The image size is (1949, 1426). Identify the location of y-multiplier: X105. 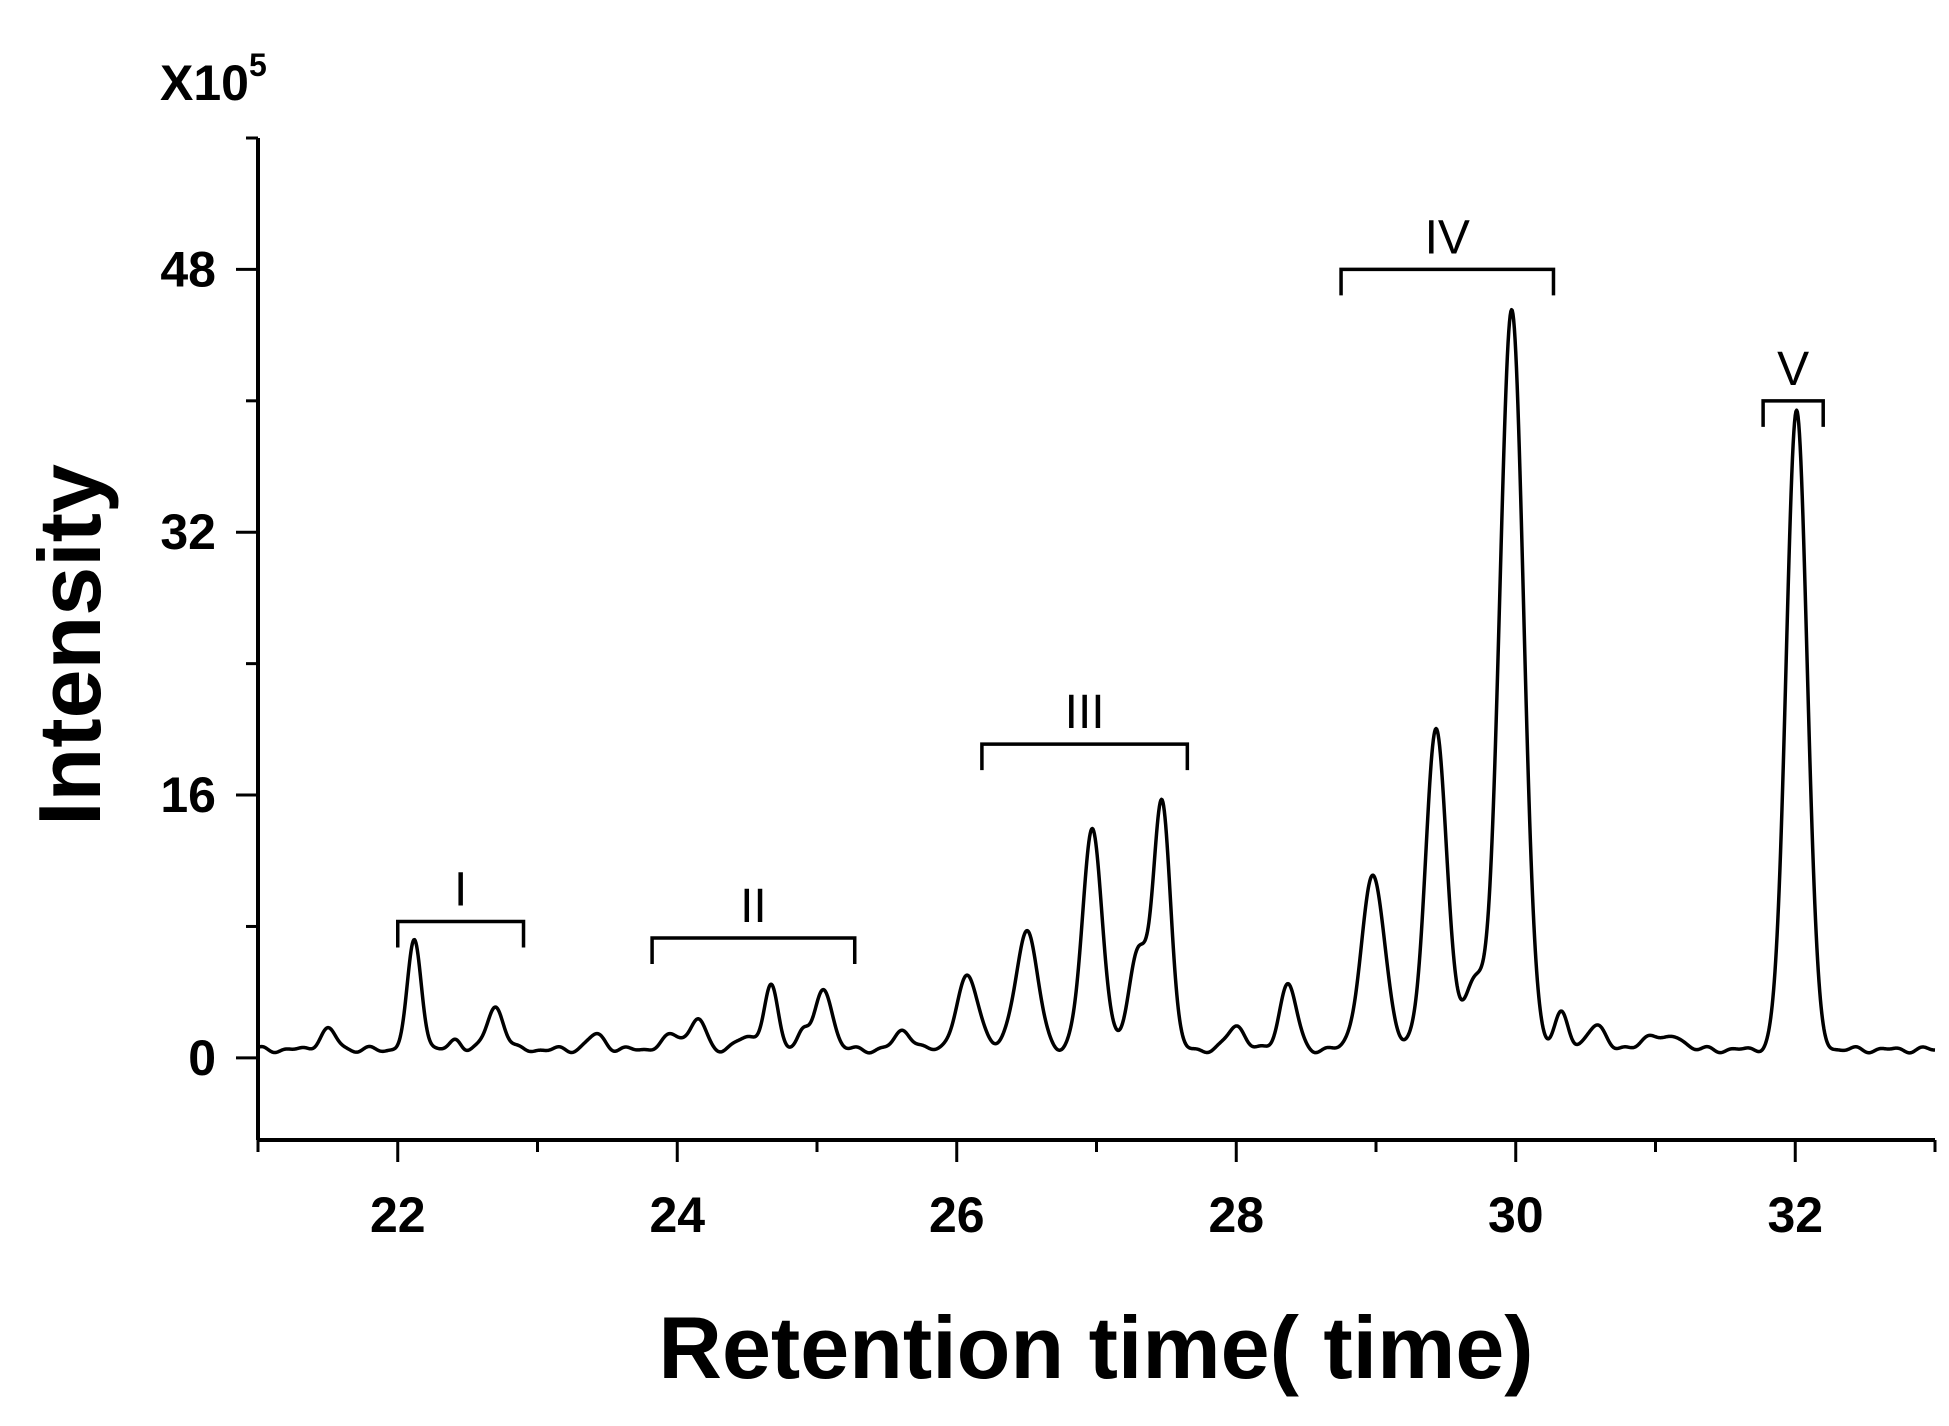
(213, 79).